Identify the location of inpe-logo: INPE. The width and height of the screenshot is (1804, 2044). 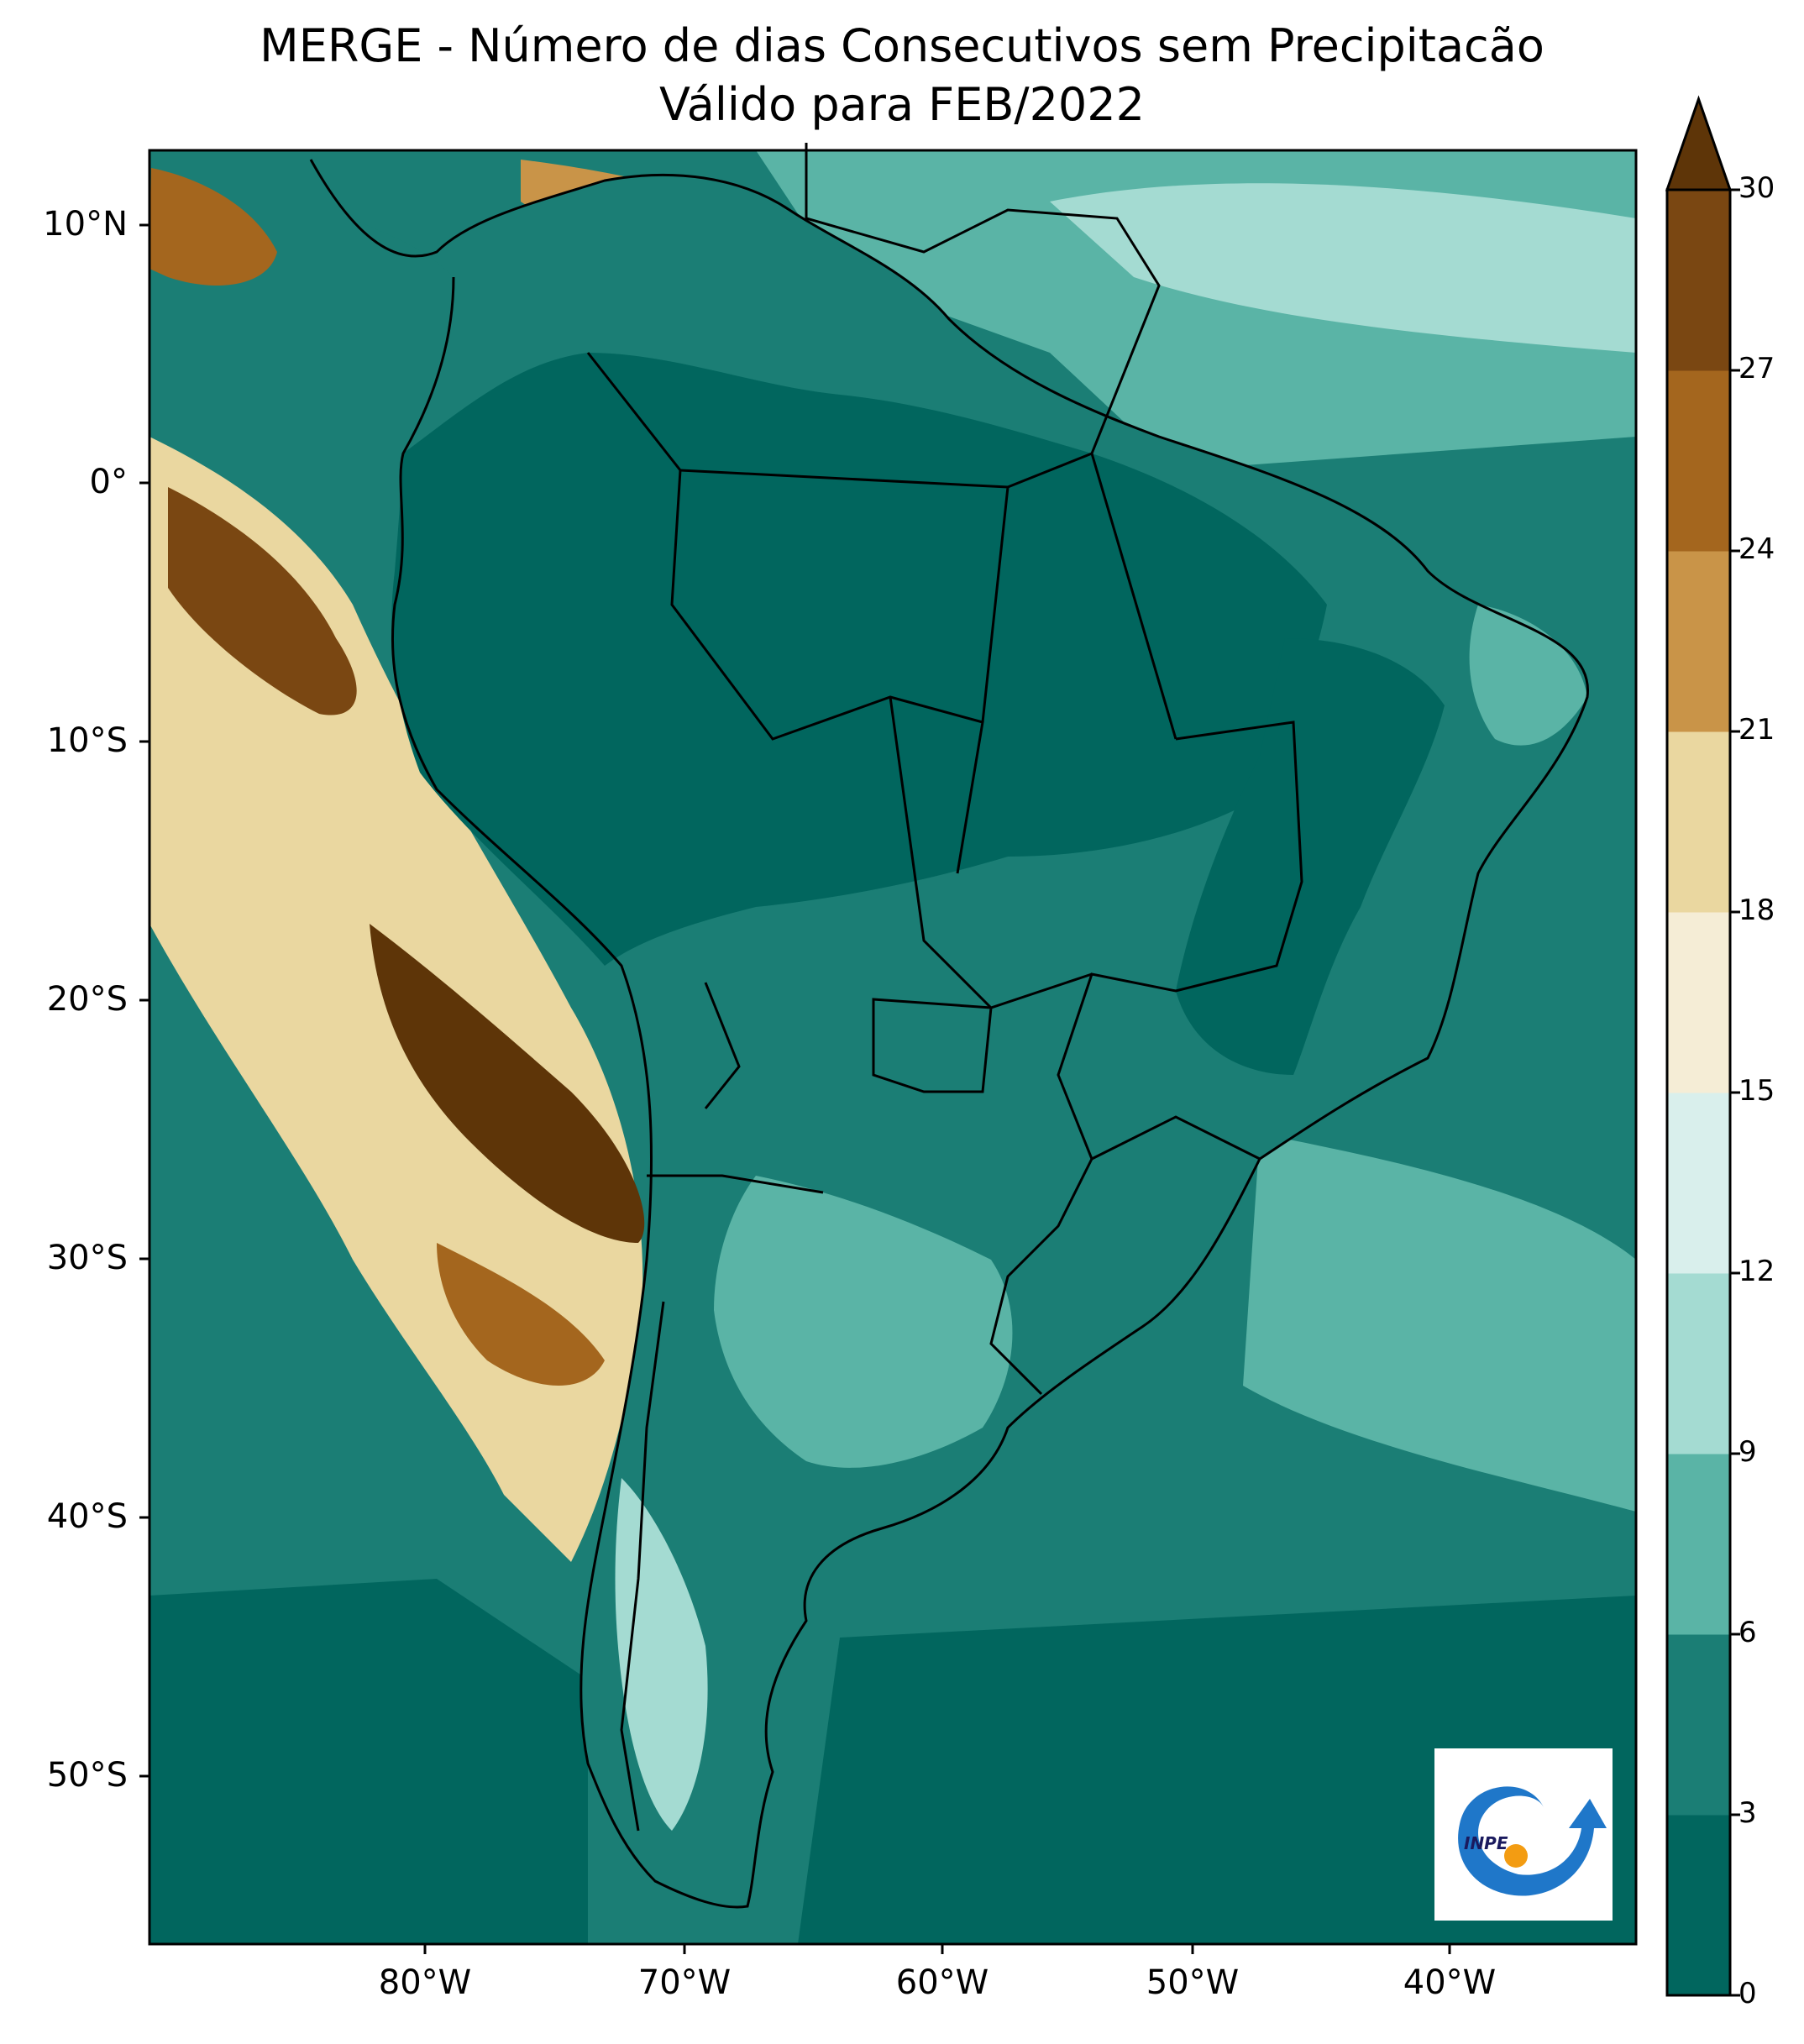
(1523, 1834).